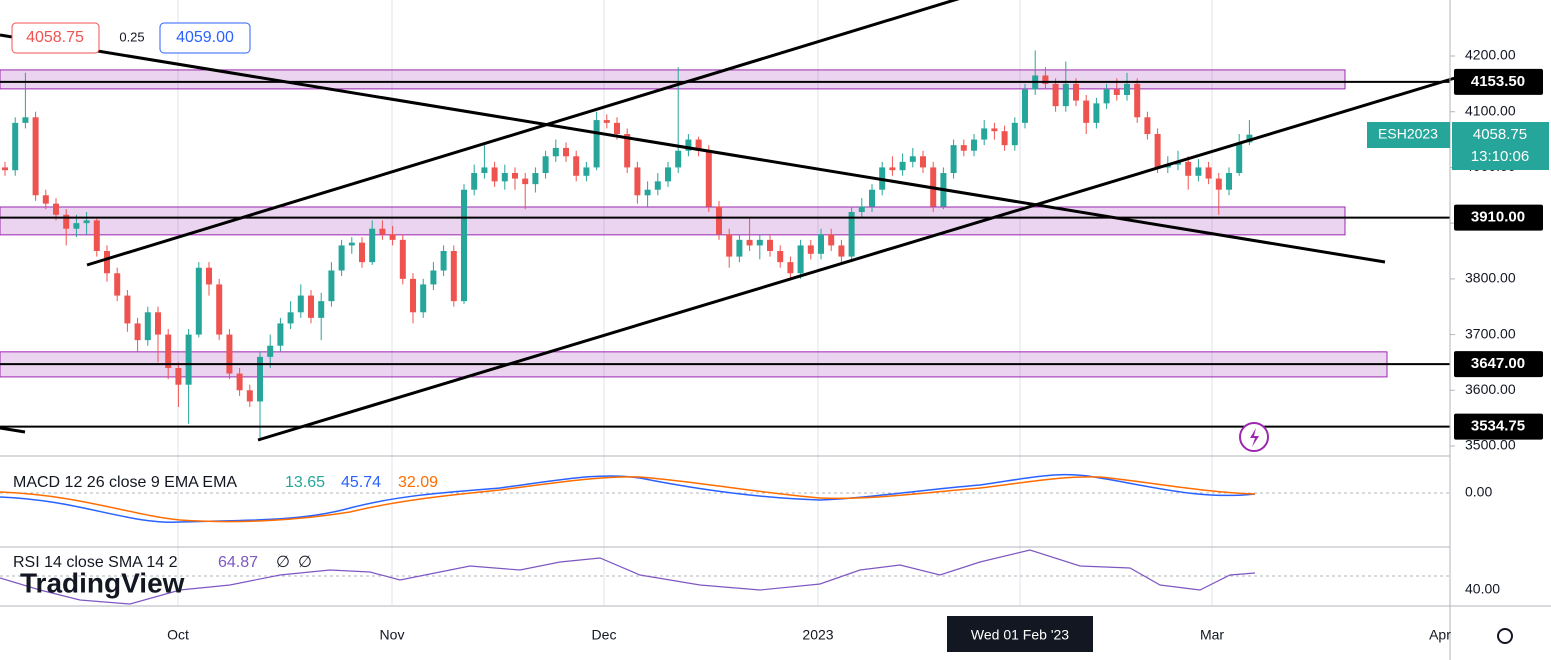 Image resolution: width=1551 pixels, height=660 pixels. I want to click on crosshair-date-box, so click(1020, 634).